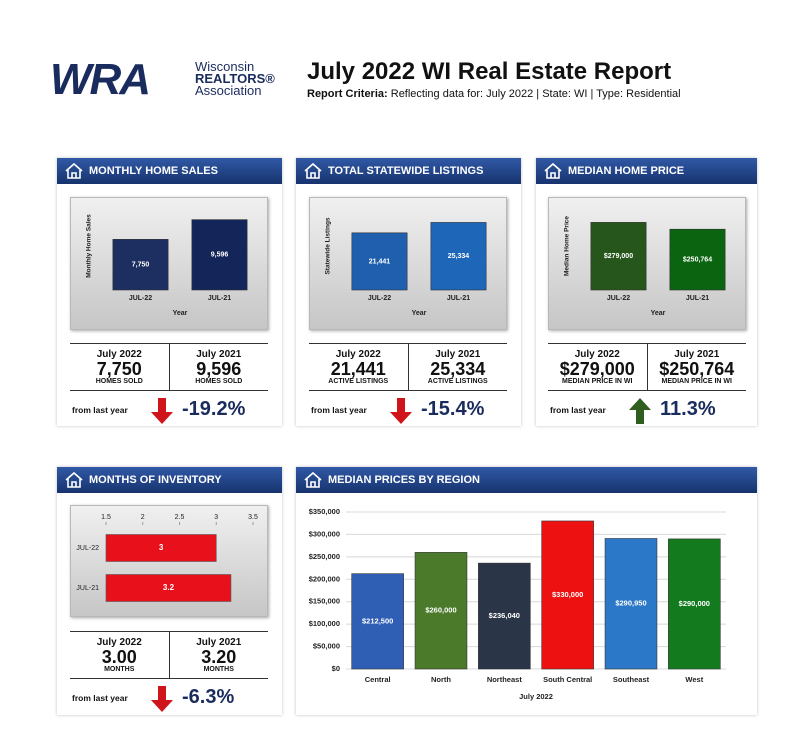 This screenshot has height=739, width=795. I want to click on panel-header: TOTAL STATEWIDE LISTINGS, so click(408, 171).